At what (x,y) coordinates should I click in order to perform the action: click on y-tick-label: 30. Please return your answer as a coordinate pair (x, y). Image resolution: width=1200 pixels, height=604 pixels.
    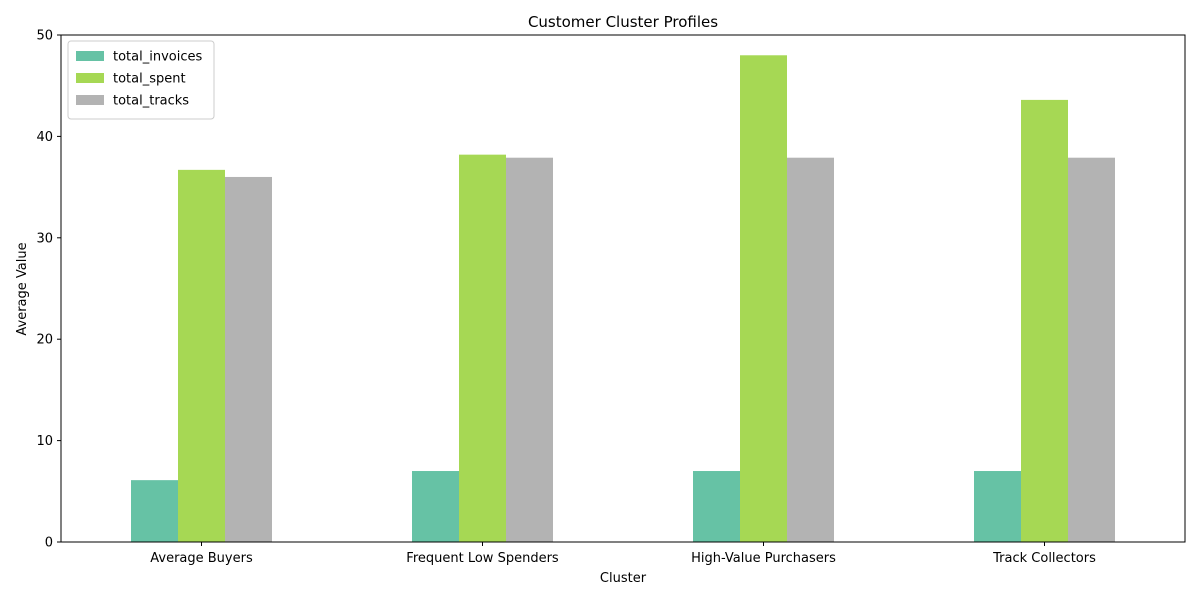
    Looking at the image, I should click on (44, 238).